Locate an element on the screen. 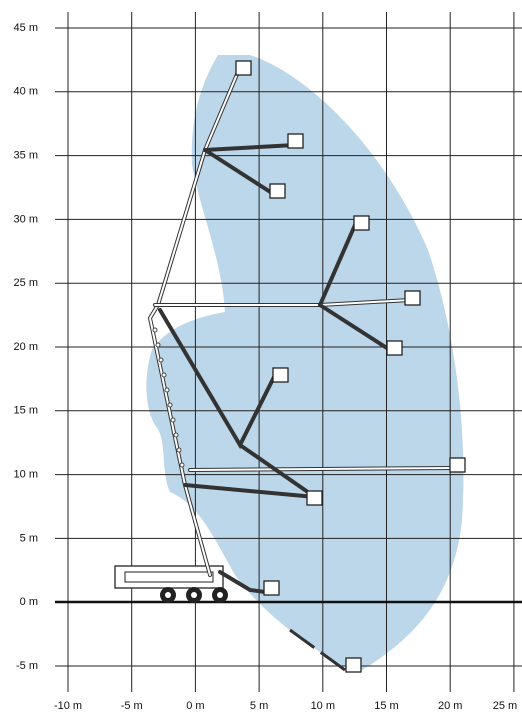 This screenshot has width=522, height=713. y-axis-label: 30 m is located at coordinates (26, 219).